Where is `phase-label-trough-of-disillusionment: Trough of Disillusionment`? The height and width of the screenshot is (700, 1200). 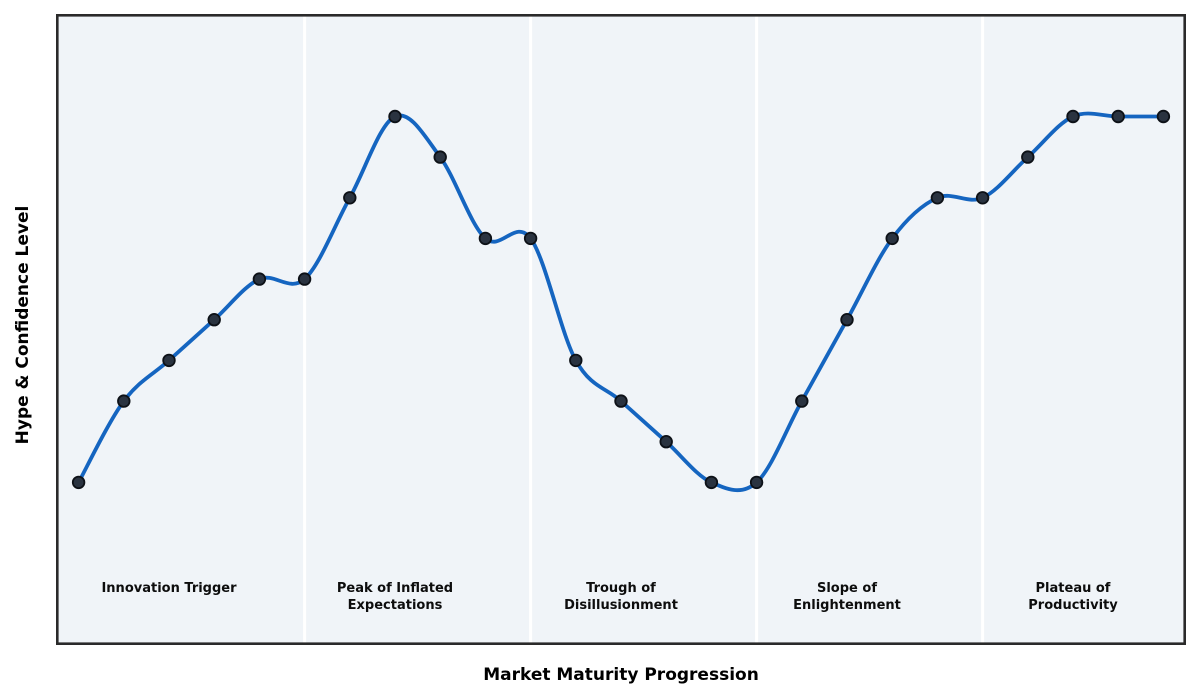 phase-label-trough-of-disillusionment: Trough of Disillusionment is located at coordinates (621, 597).